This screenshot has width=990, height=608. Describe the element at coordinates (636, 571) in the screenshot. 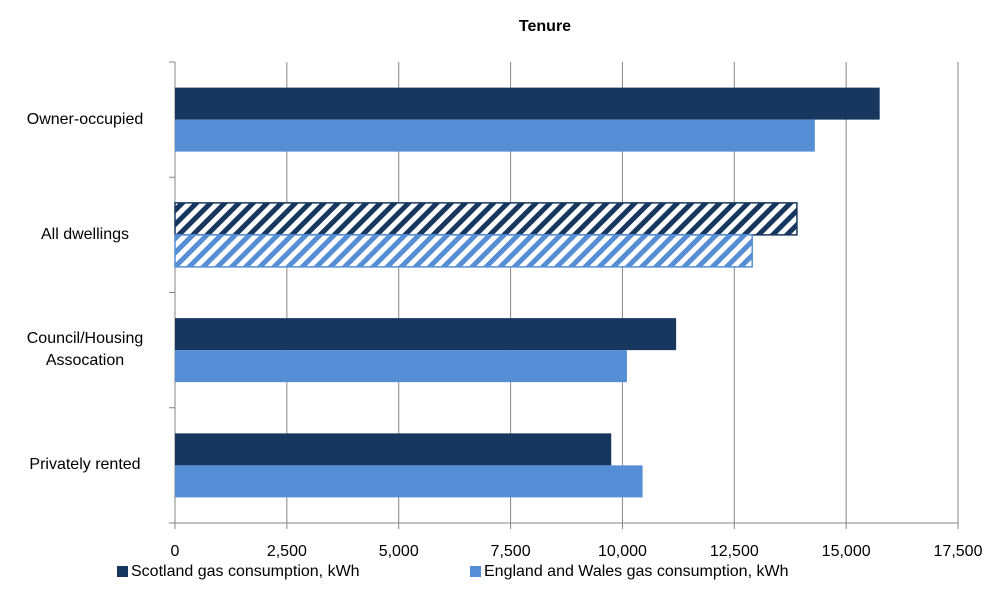

I see `legend-label: England and Wales gas consumption, kWh` at that location.